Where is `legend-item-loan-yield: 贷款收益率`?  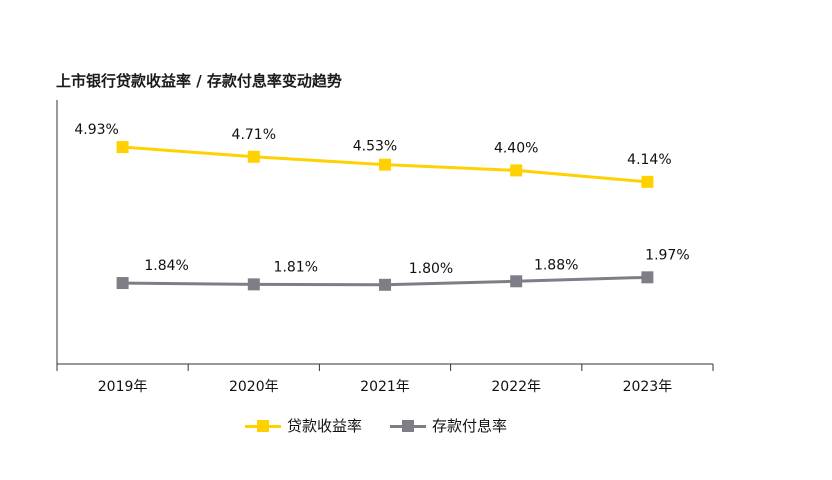 legend-item-loan-yield: 贷款收益率 is located at coordinates (303, 425).